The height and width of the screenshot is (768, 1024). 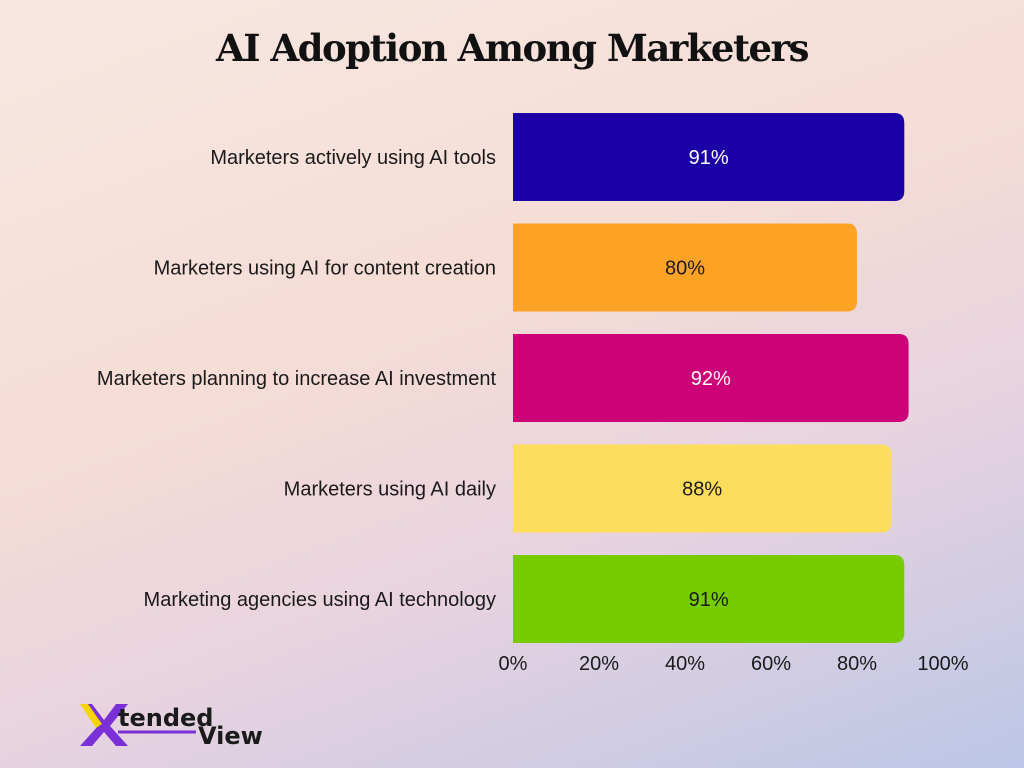 What do you see at coordinates (353, 158) in the screenshot?
I see `category-label: Marketers actively using AI tools` at bounding box center [353, 158].